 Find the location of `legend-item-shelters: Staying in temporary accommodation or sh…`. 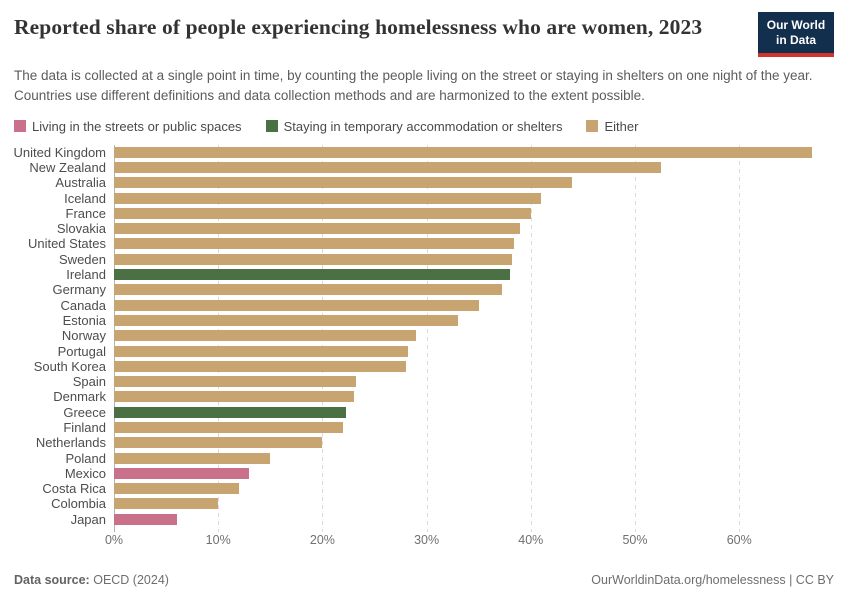

legend-item-shelters: Staying in temporary accommodation or sh… is located at coordinates (413, 126).